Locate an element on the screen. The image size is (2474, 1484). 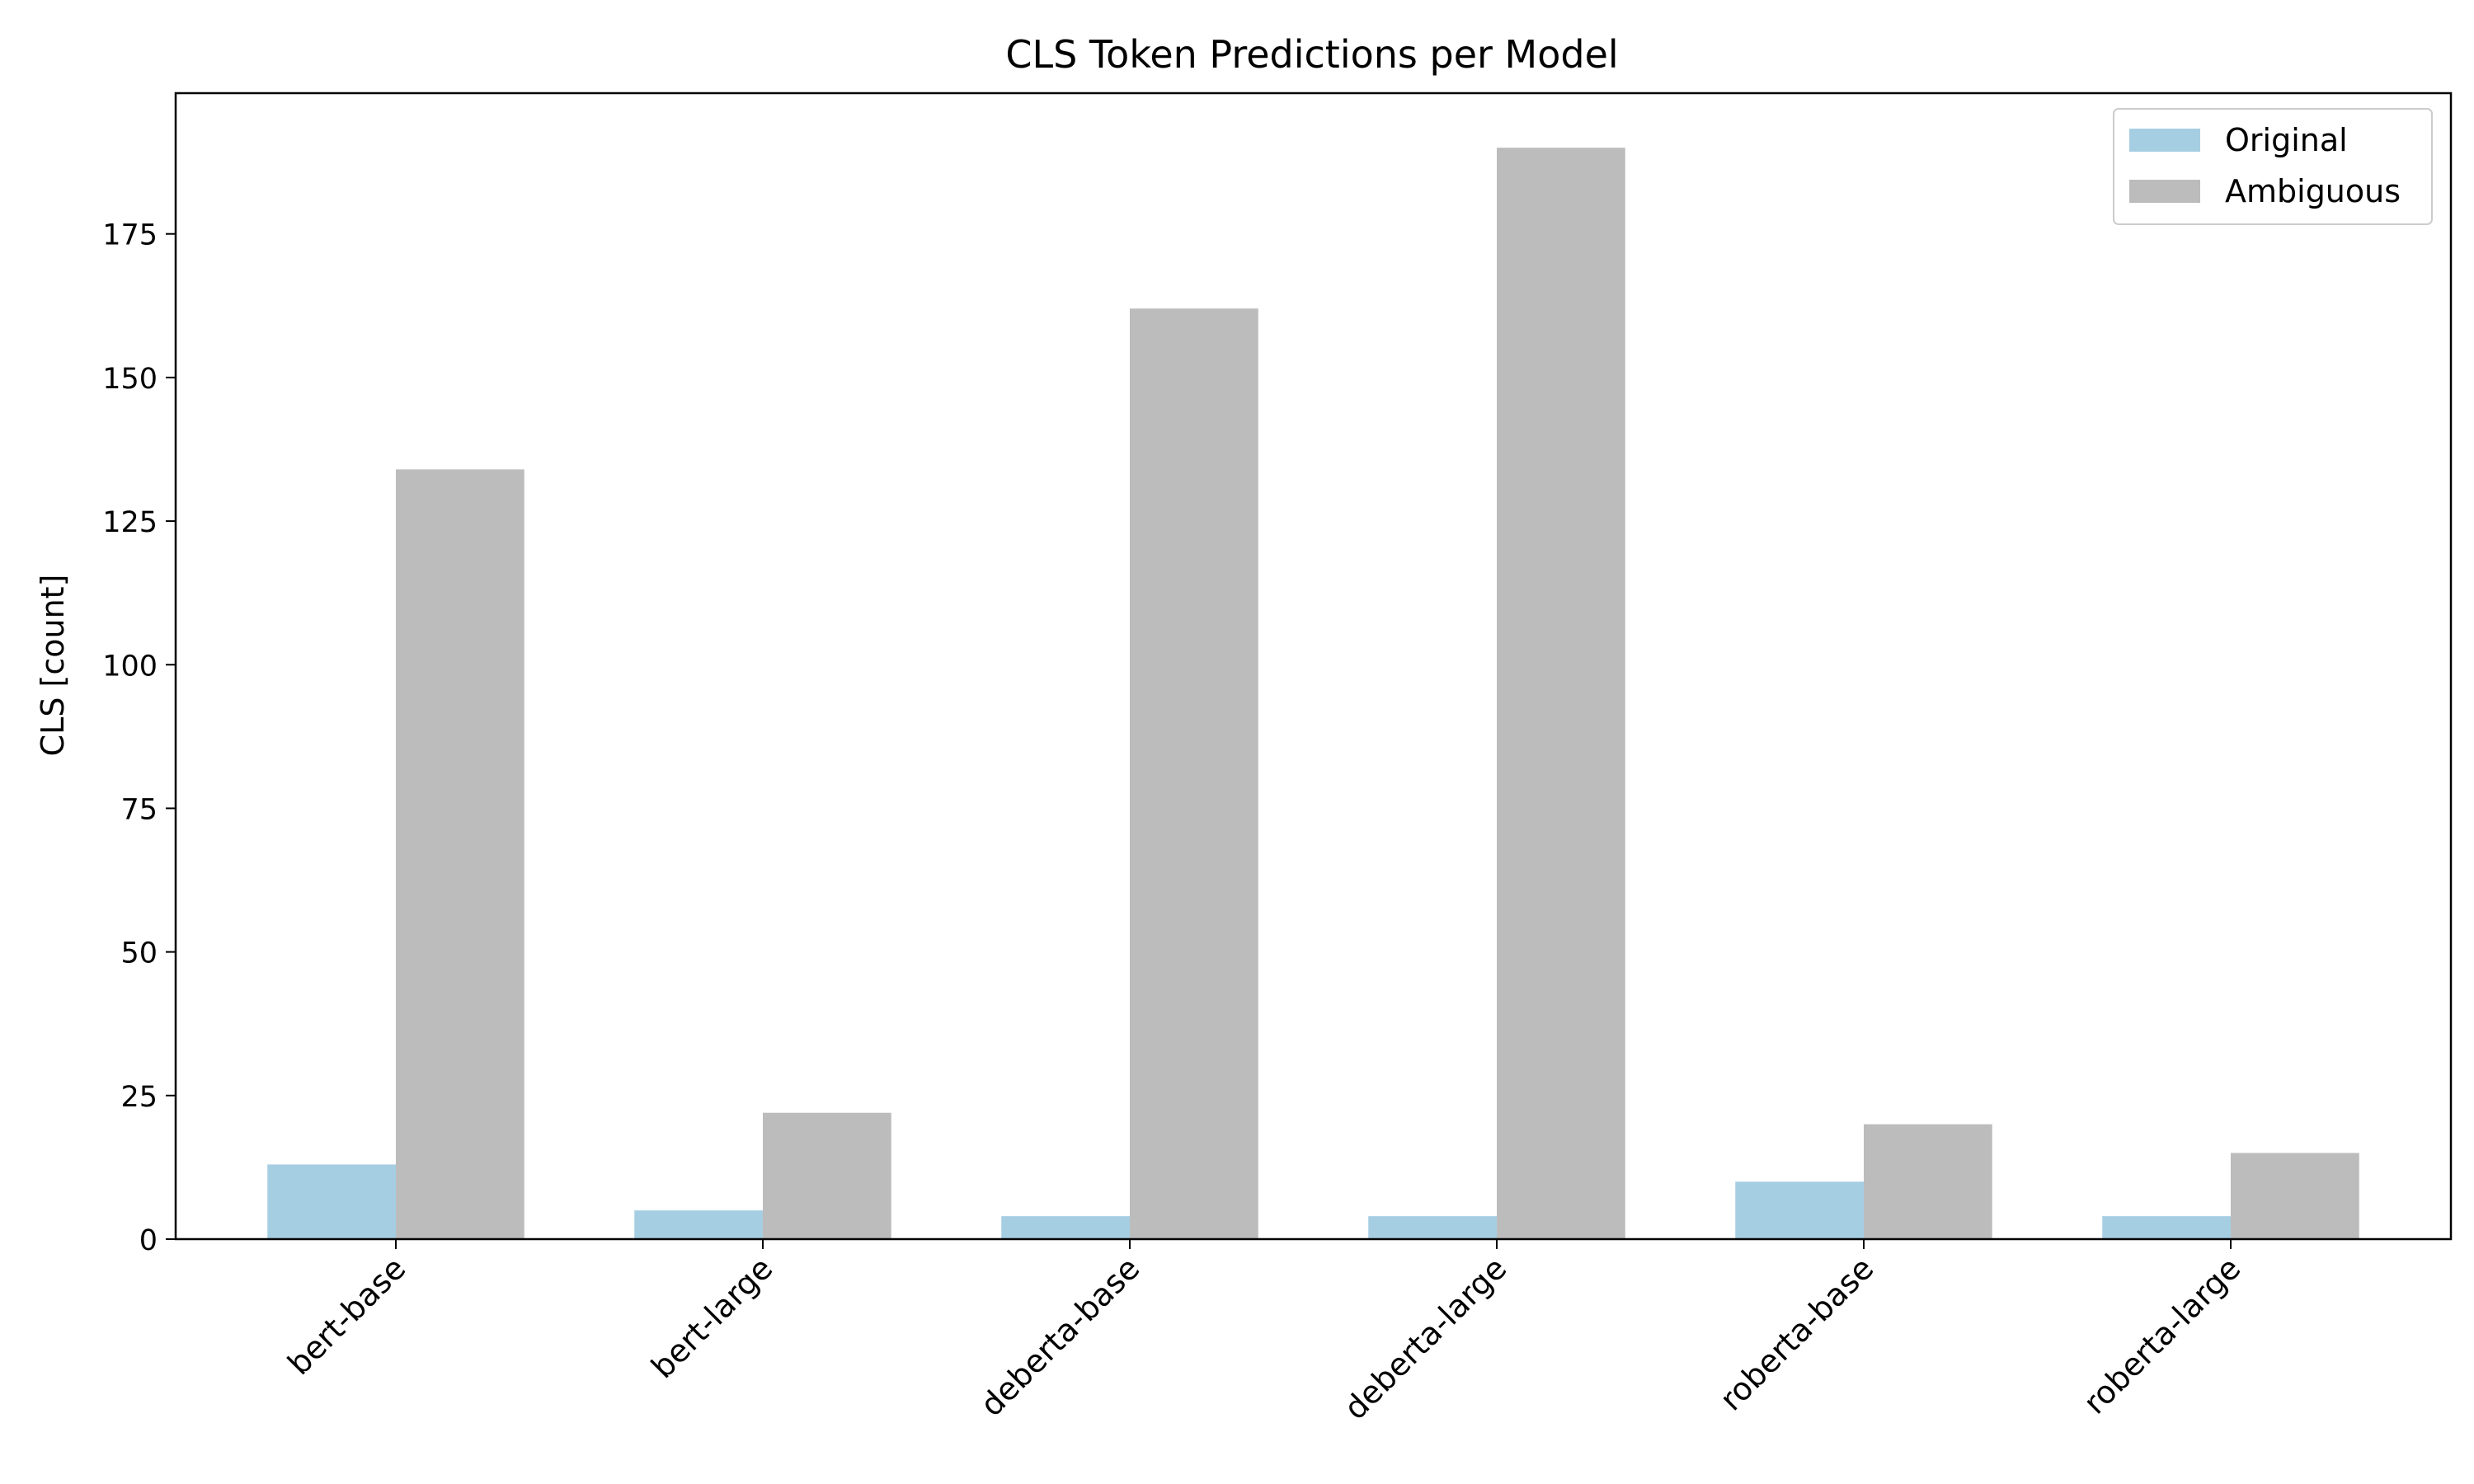
legend-label-ambiguous: Ambiguous is located at coordinates (2313, 191).